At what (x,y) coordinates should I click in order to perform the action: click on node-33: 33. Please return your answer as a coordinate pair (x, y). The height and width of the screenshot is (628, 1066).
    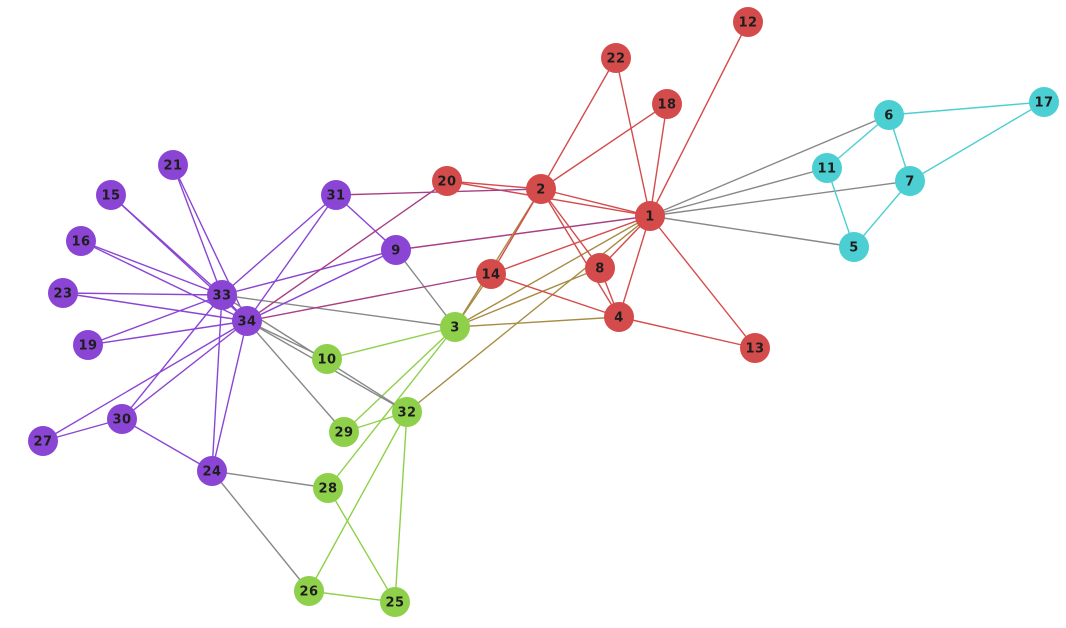
    Looking at the image, I should click on (222, 295).